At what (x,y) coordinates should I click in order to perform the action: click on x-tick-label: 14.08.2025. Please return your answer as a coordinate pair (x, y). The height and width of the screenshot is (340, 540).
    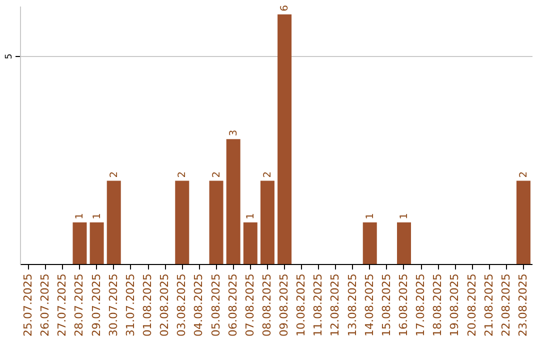
    Looking at the image, I should click on (369, 305).